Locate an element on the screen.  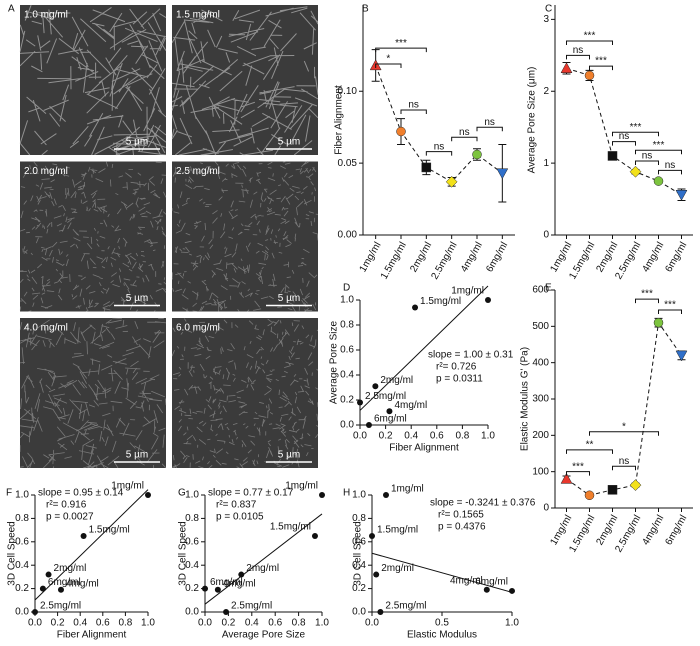
point-label: 1mg/ml is located at coordinates (467, 291).